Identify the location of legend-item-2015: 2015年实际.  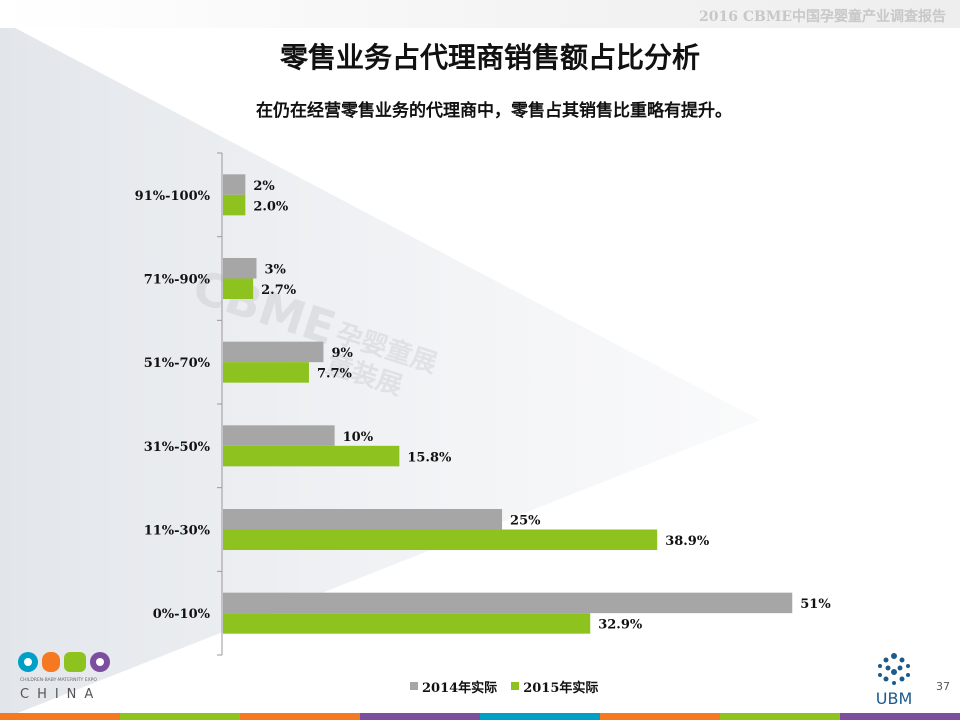
(554, 686).